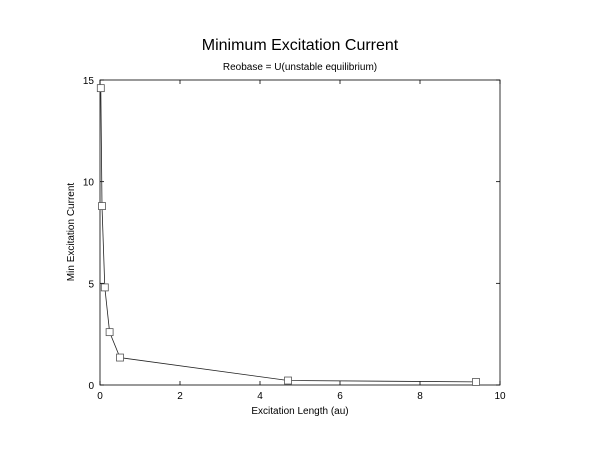  I want to click on x-tick-label-5: 10, so click(500, 396).